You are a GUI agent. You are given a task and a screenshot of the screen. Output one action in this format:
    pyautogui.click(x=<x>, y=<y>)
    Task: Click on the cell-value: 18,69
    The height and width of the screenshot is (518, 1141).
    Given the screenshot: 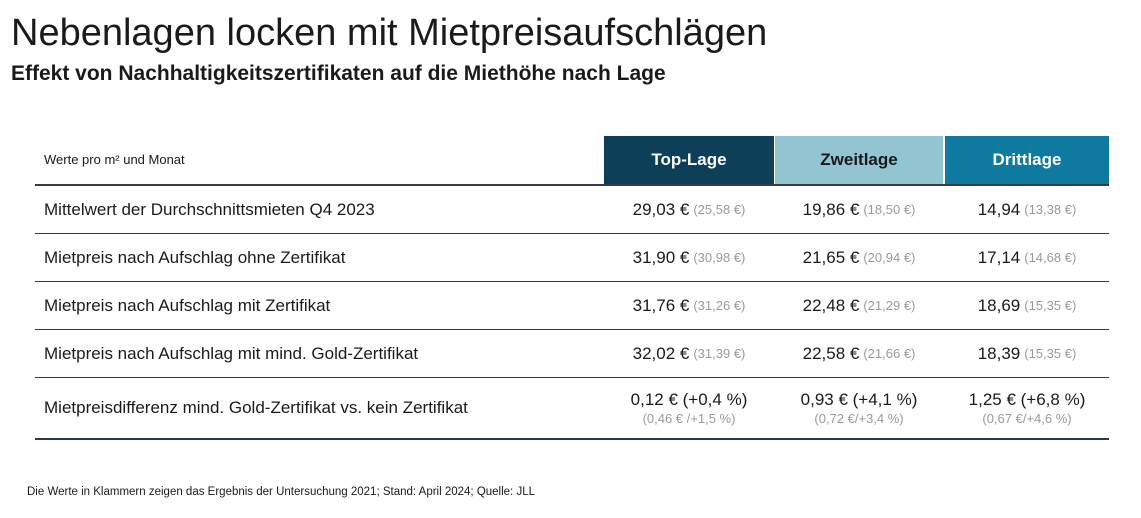 What is the action you would take?
    pyautogui.click(x=999, y=305)
    